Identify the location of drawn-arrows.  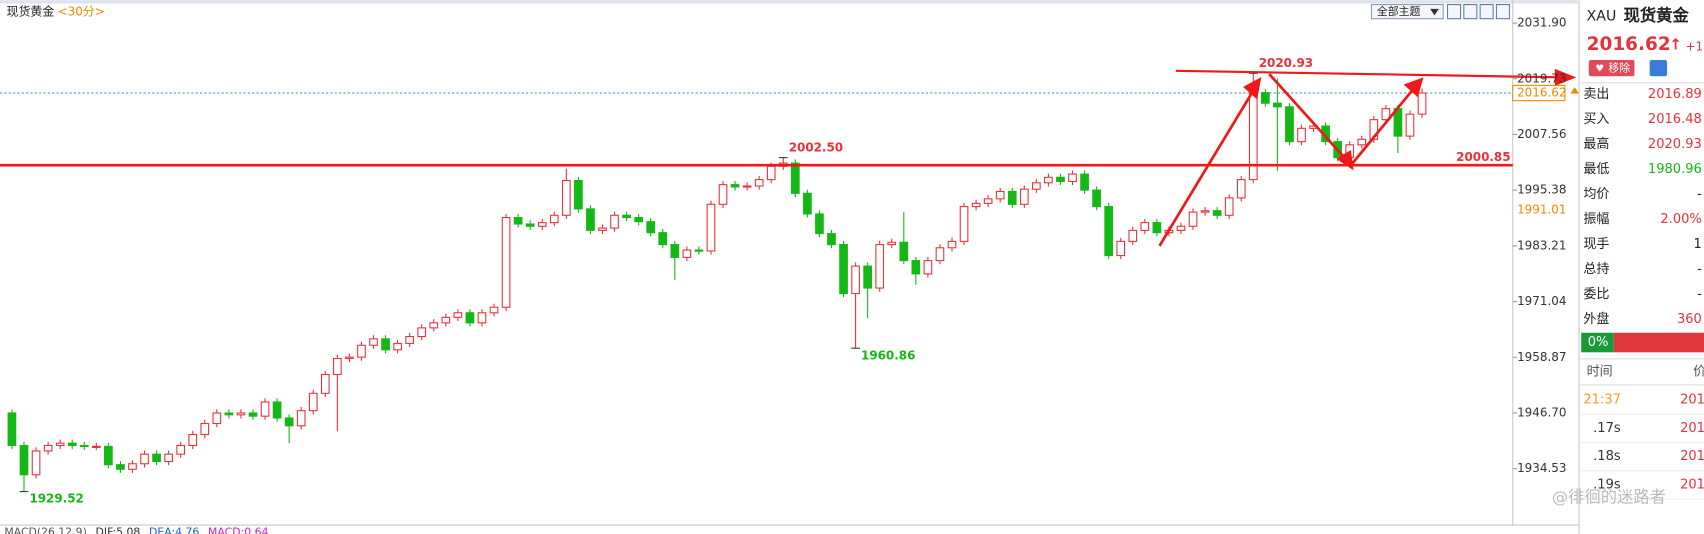
(1367, 157).